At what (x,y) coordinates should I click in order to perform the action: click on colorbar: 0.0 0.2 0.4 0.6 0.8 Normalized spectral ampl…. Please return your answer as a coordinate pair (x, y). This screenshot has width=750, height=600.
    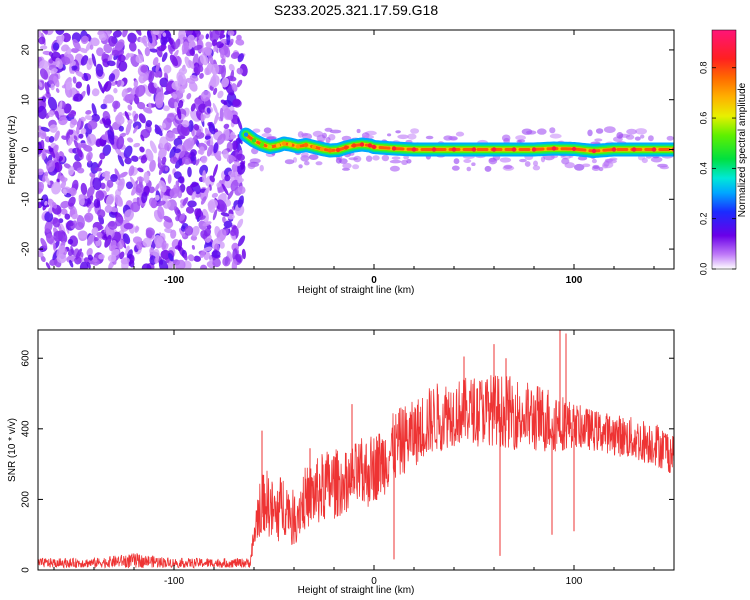
    Looking at the image, I should click on (723, 152).